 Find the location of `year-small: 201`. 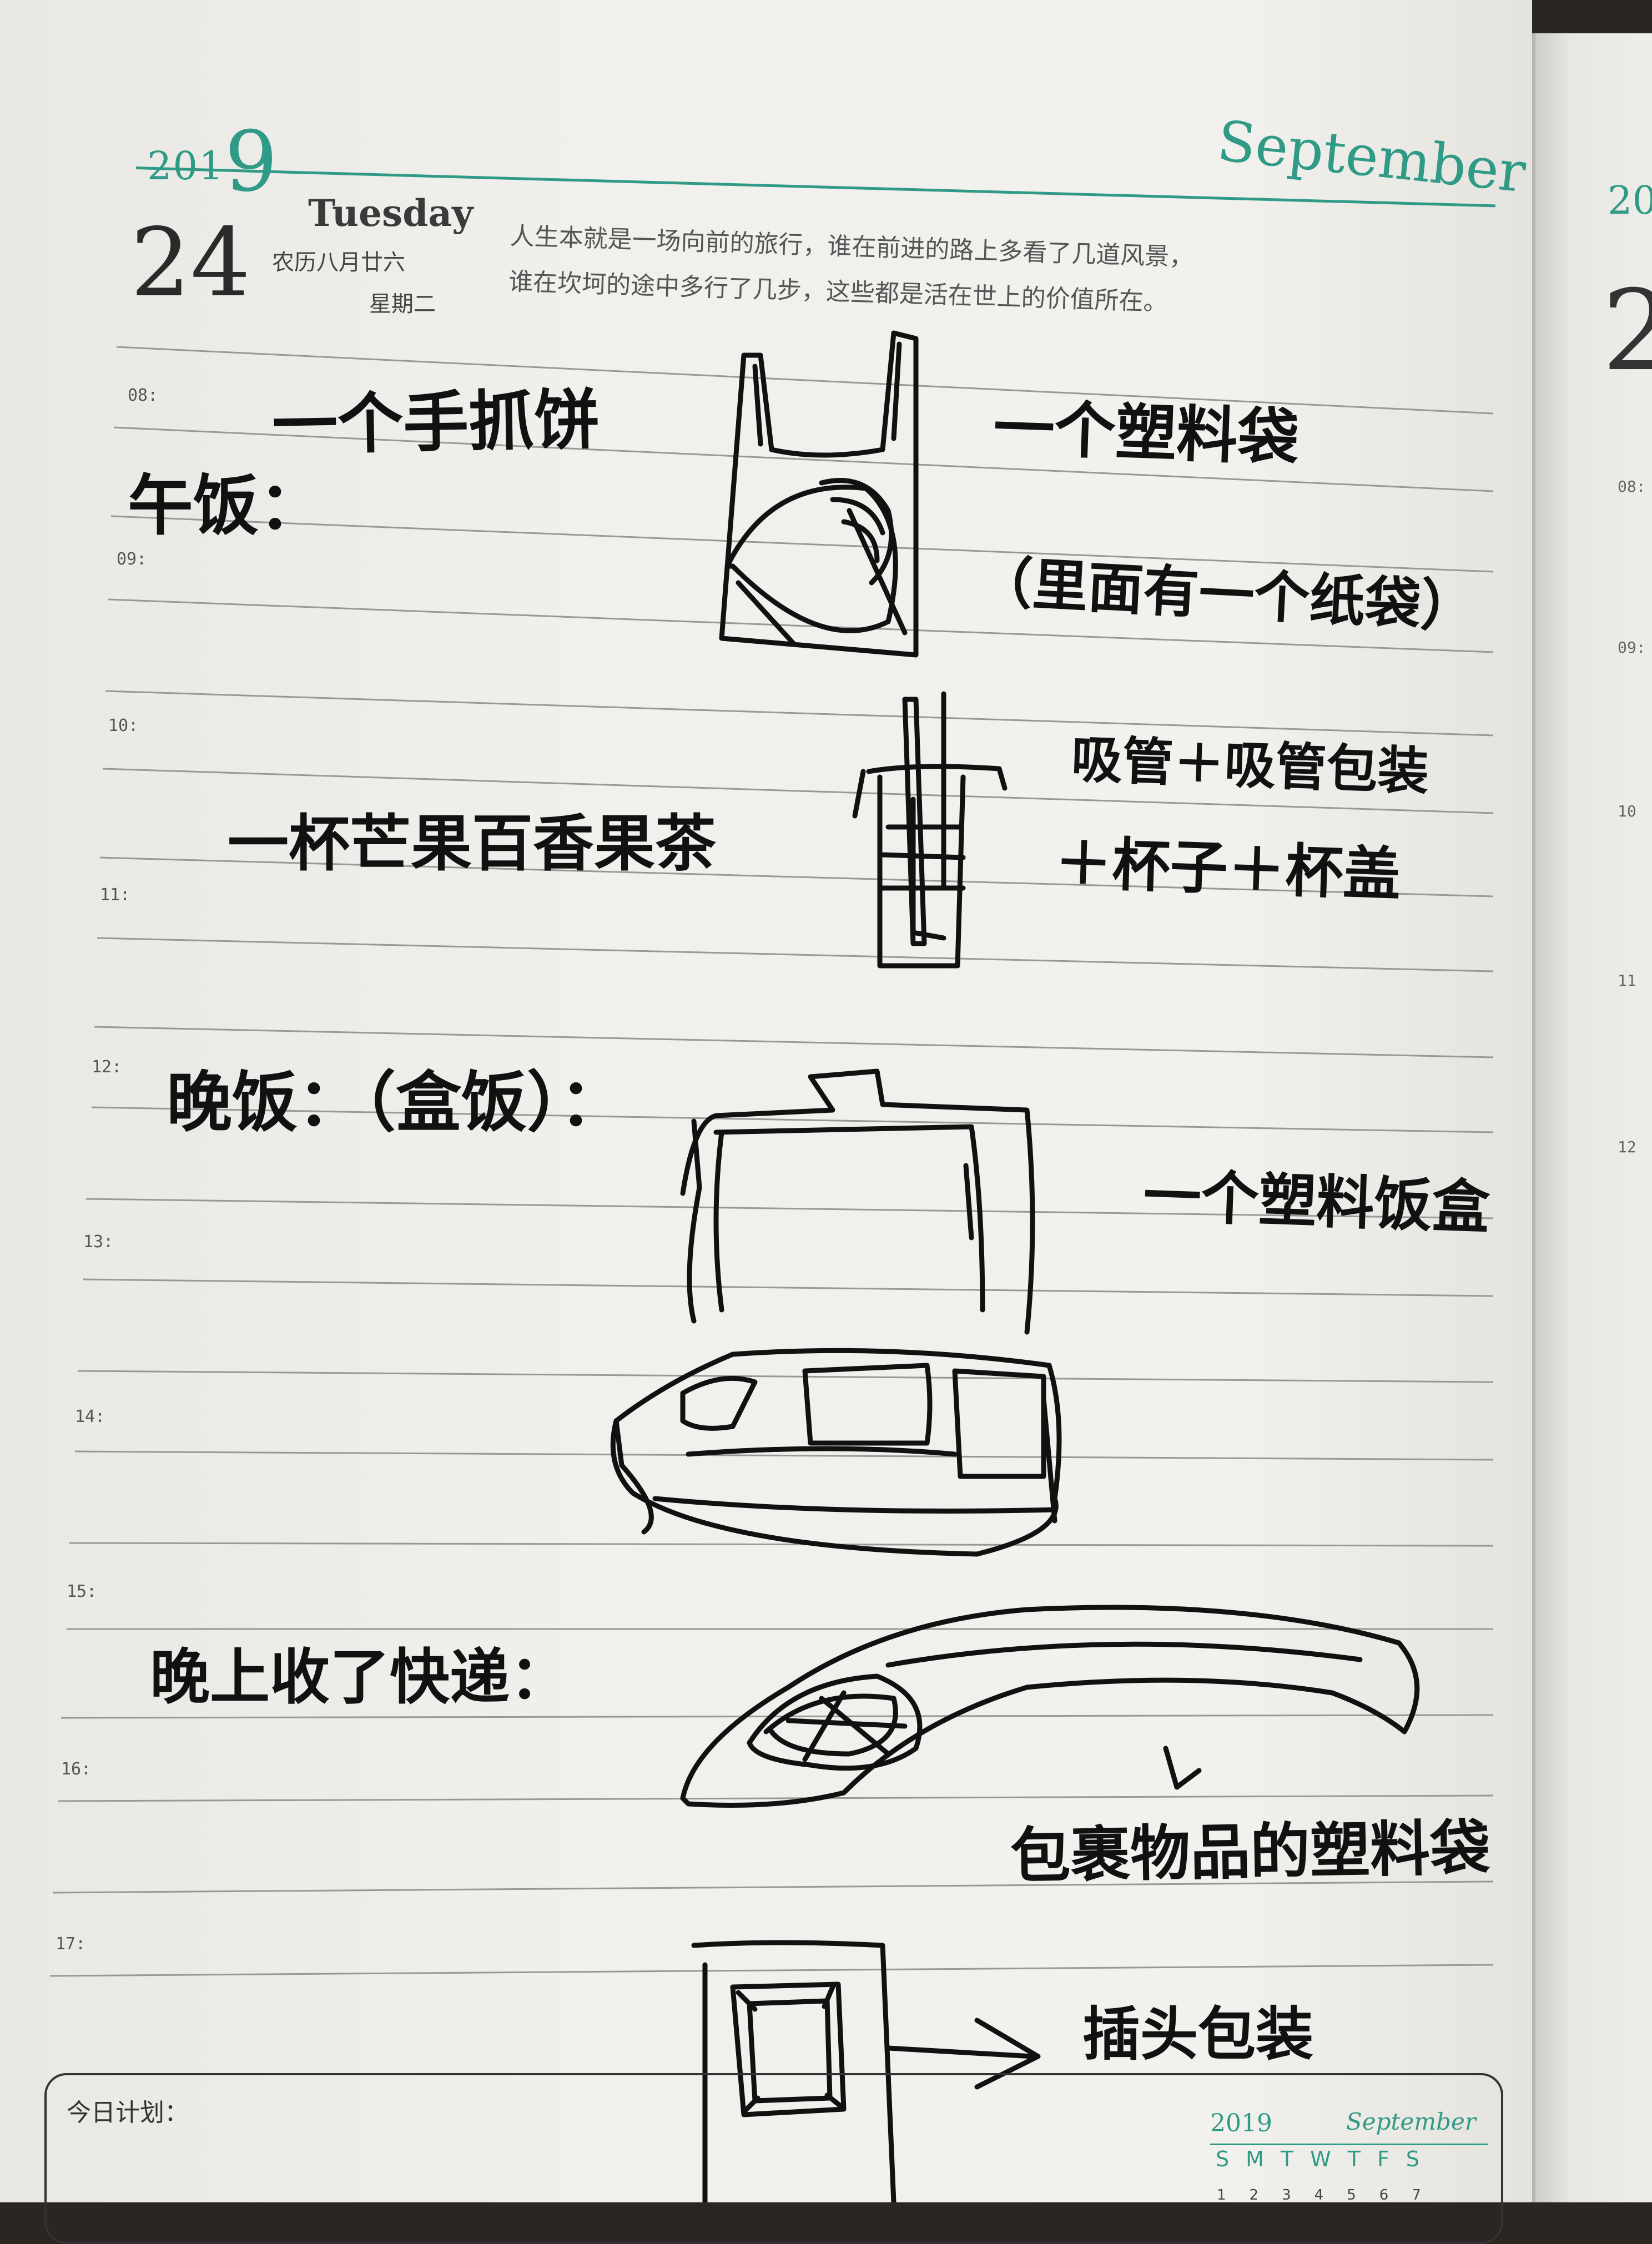

year-small: 201 is located at coordinates (186, 166).